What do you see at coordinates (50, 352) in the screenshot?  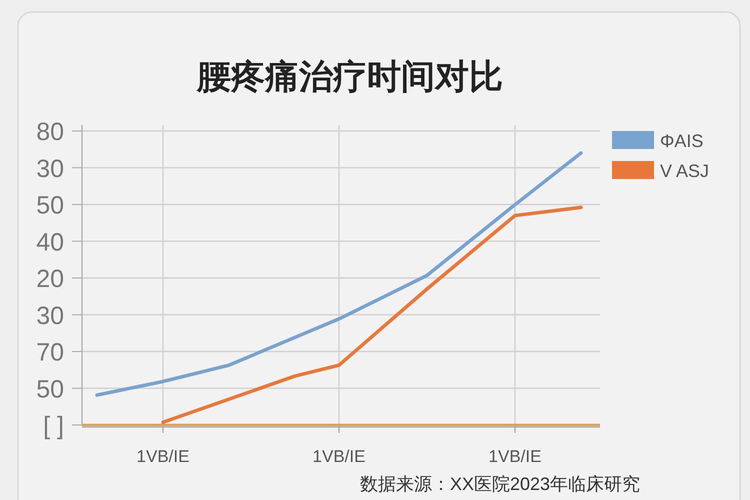 I see `text: 70` at bounding box center [50, 352].